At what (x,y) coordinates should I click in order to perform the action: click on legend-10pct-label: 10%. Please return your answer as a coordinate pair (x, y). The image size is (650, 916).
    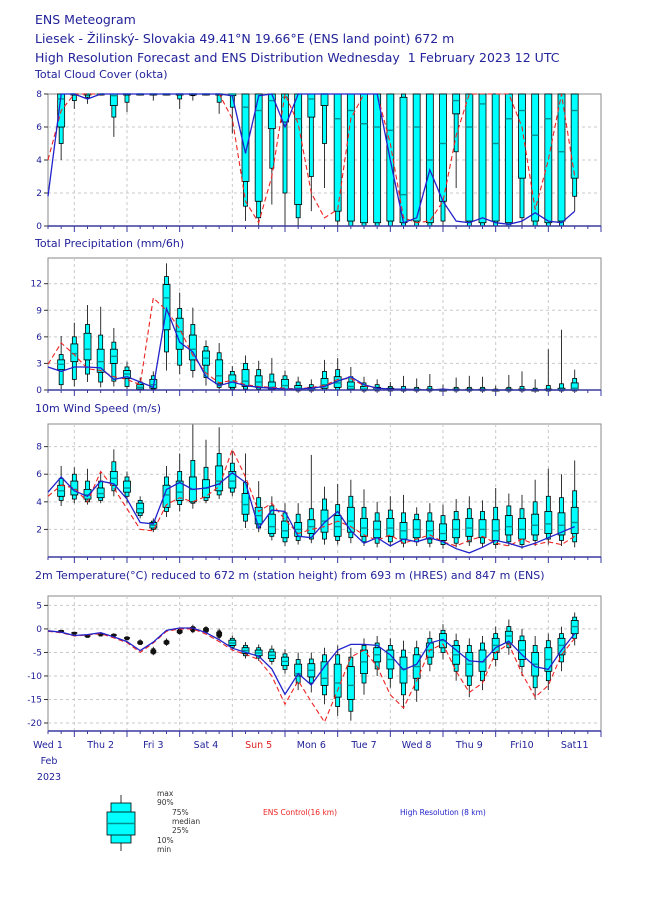
    Looking at the image, I should click on (165, 840).